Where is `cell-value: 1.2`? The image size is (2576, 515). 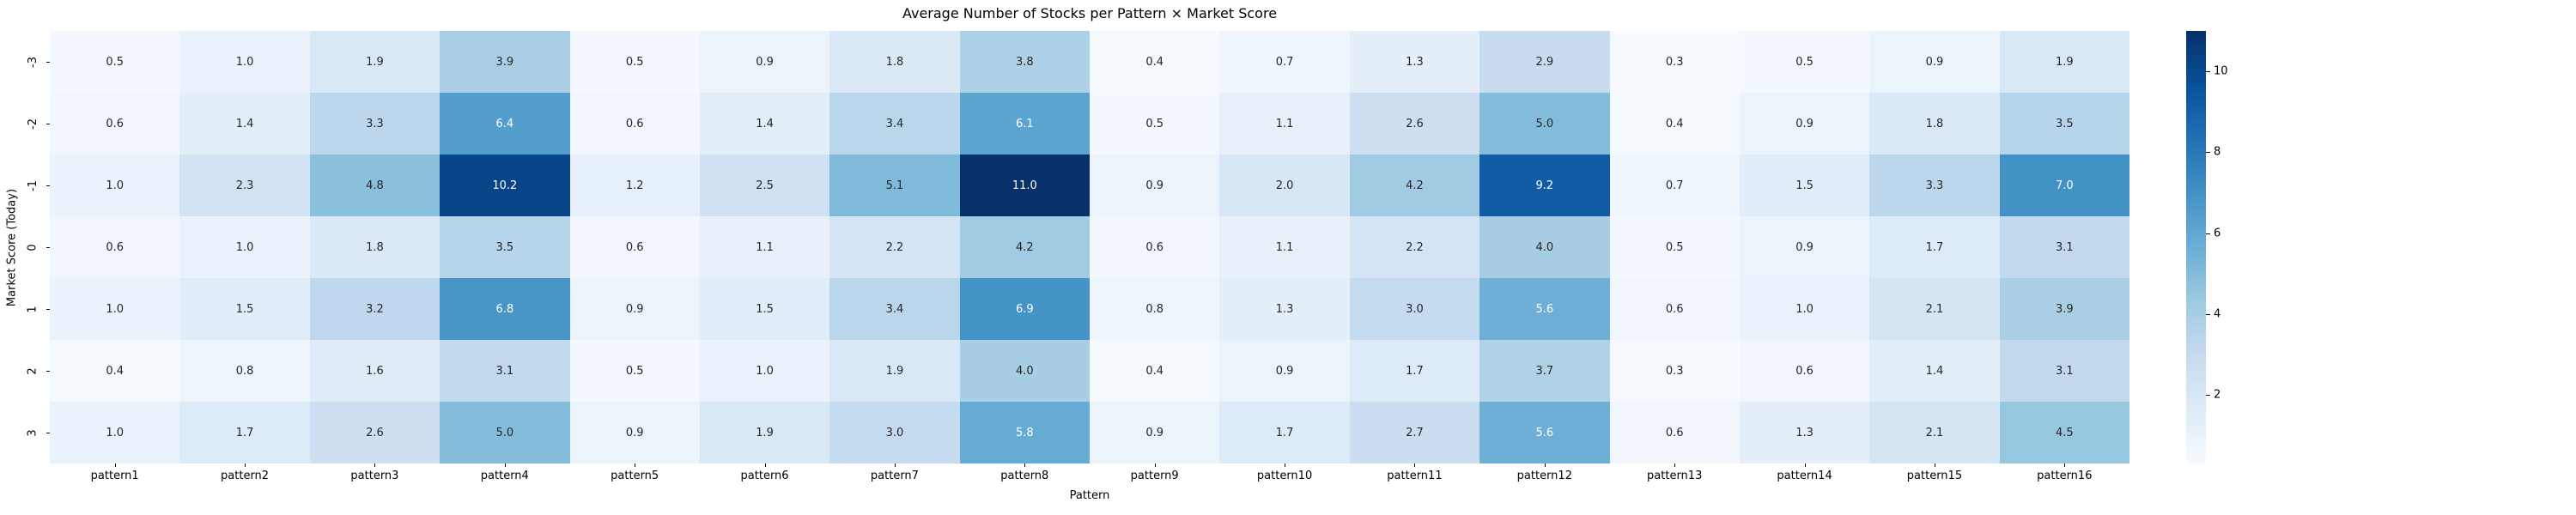 cell-value: 1.2 is located at coordinates (634, 185).